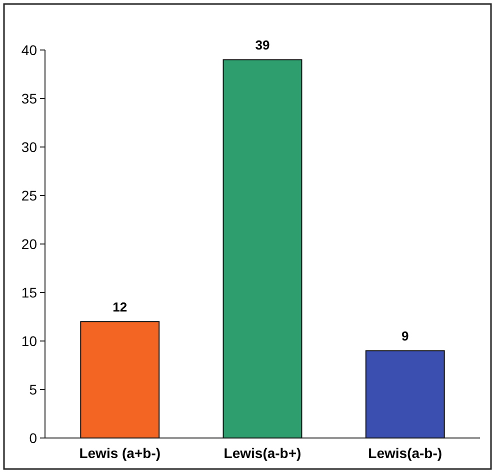  I want to click on y-tick-label: 40, so click(29, 50).